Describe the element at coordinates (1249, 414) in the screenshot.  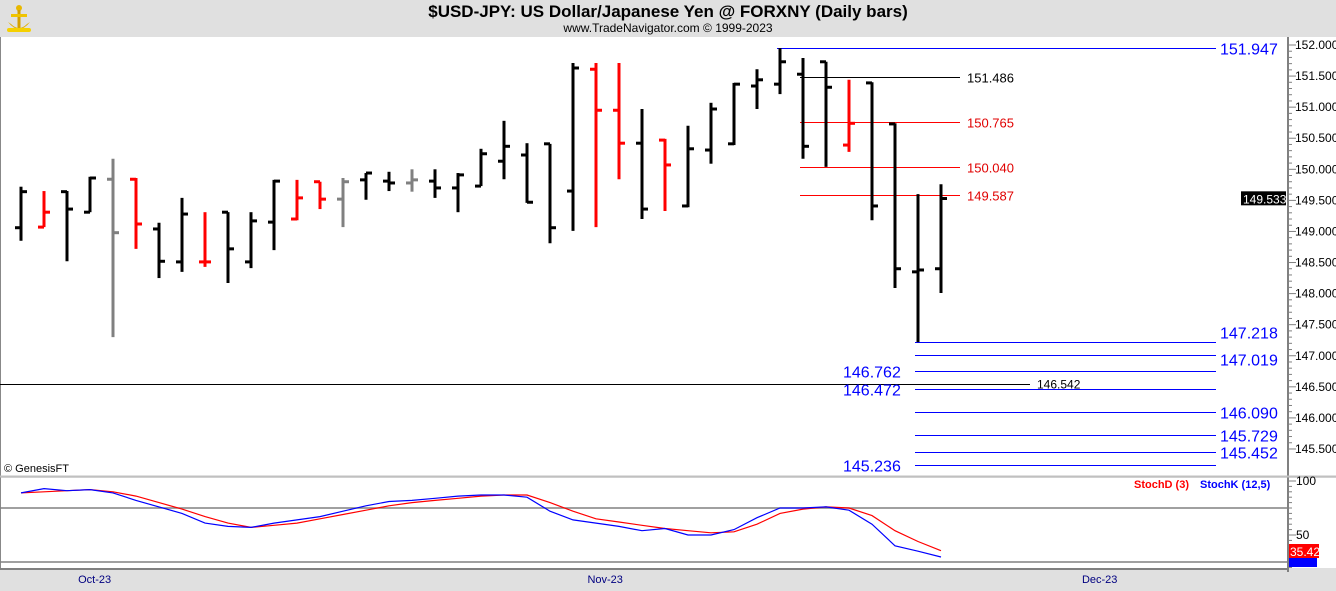
I see `level-label: 146.090` at that location.